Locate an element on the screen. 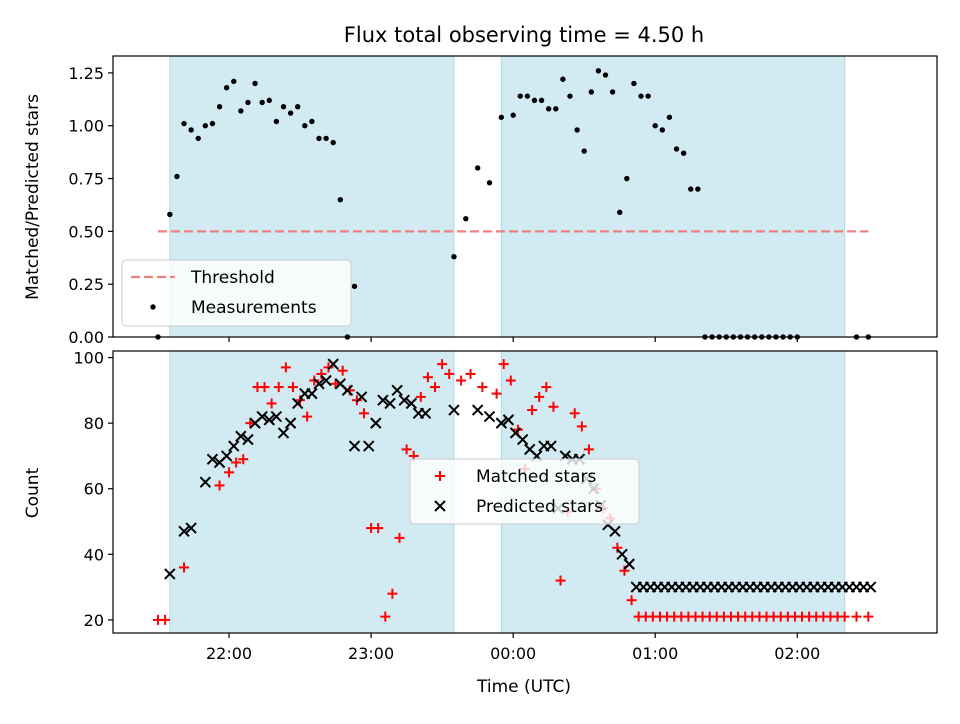 The image size is (960, 724). legend-matched-label: Matched stars is located at coordinates (536, 477).